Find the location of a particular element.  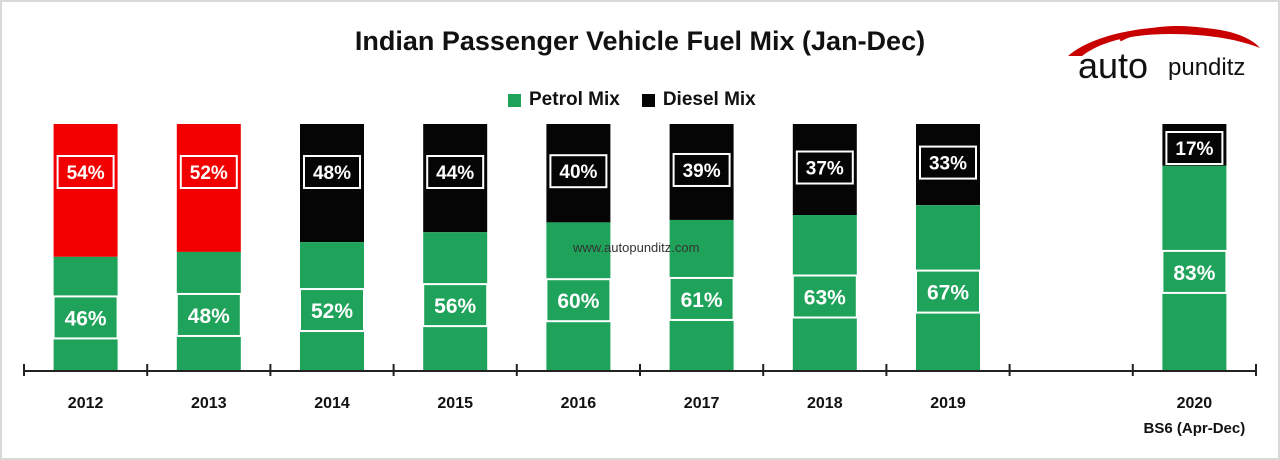

petrol-data-label: 61% is located at coordinates (702, 300).